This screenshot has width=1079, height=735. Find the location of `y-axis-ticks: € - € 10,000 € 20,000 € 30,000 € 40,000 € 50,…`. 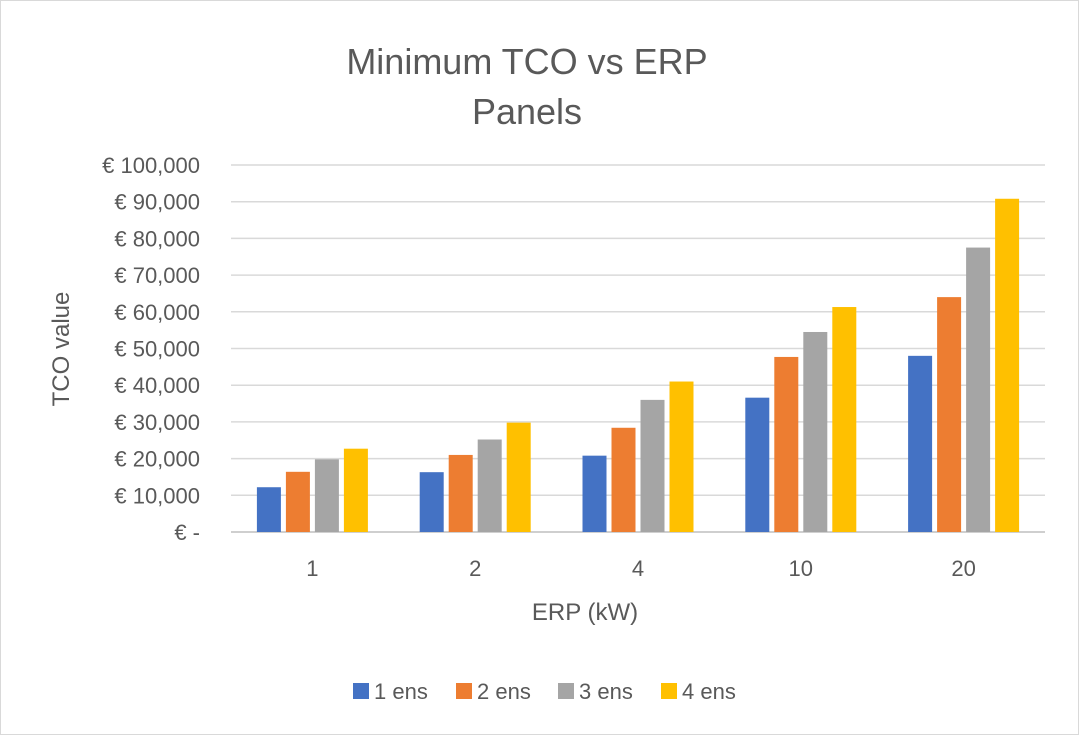

y-axis-ticks: € - € 10,000 € 20,000 € 30,000 € 40,000 € 50,… is located at coordinates (151, 349).